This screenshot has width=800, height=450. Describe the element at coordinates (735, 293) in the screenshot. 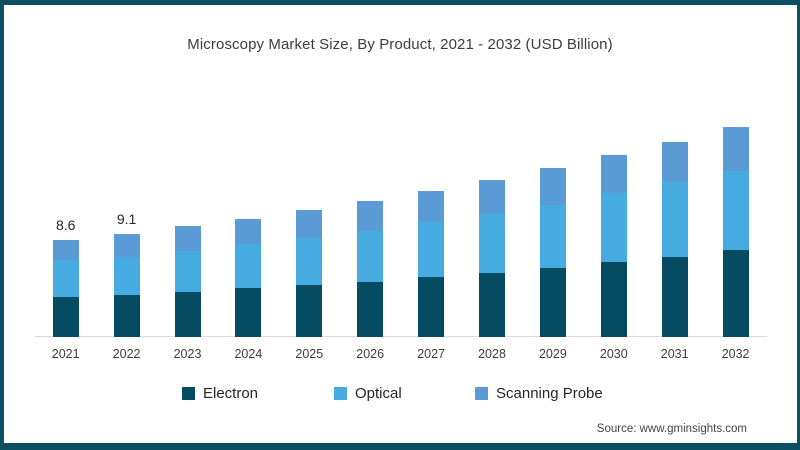

I see `bar-2032-electron` at that location.